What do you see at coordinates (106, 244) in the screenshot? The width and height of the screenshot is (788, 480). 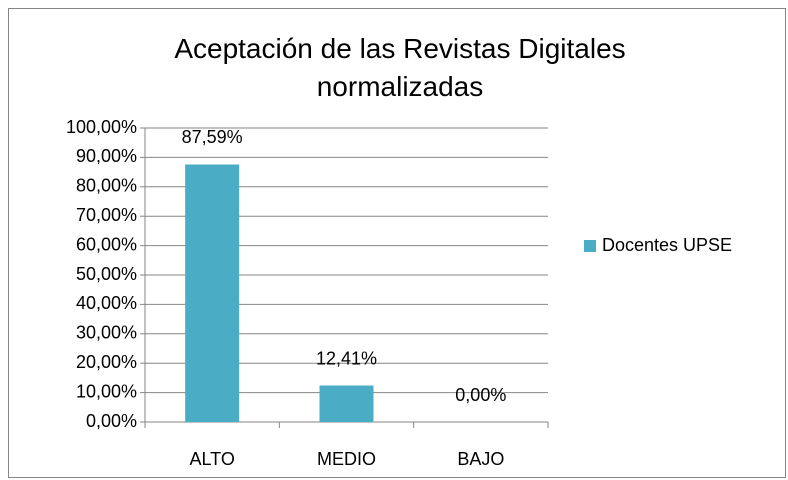 I see `y-tick-label: 60,00%` at bounding box center [106, 244].